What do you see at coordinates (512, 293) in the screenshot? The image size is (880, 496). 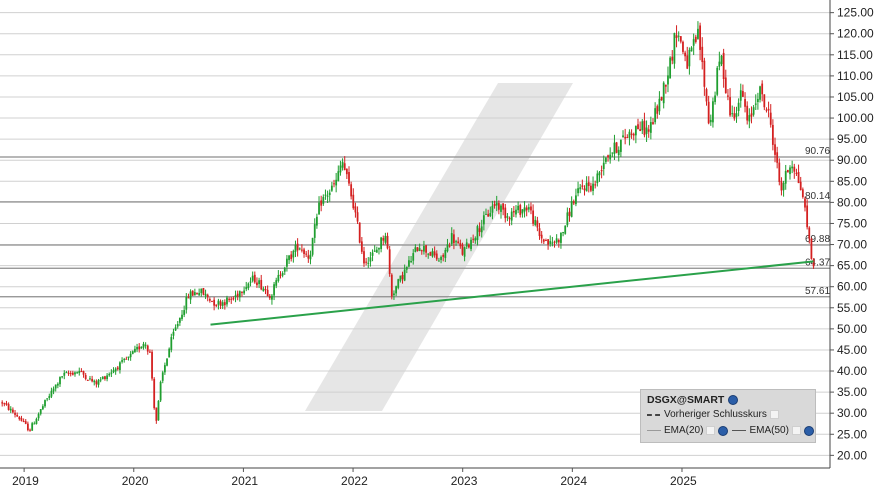 I see `trendline` at bounding box center [512, 293].